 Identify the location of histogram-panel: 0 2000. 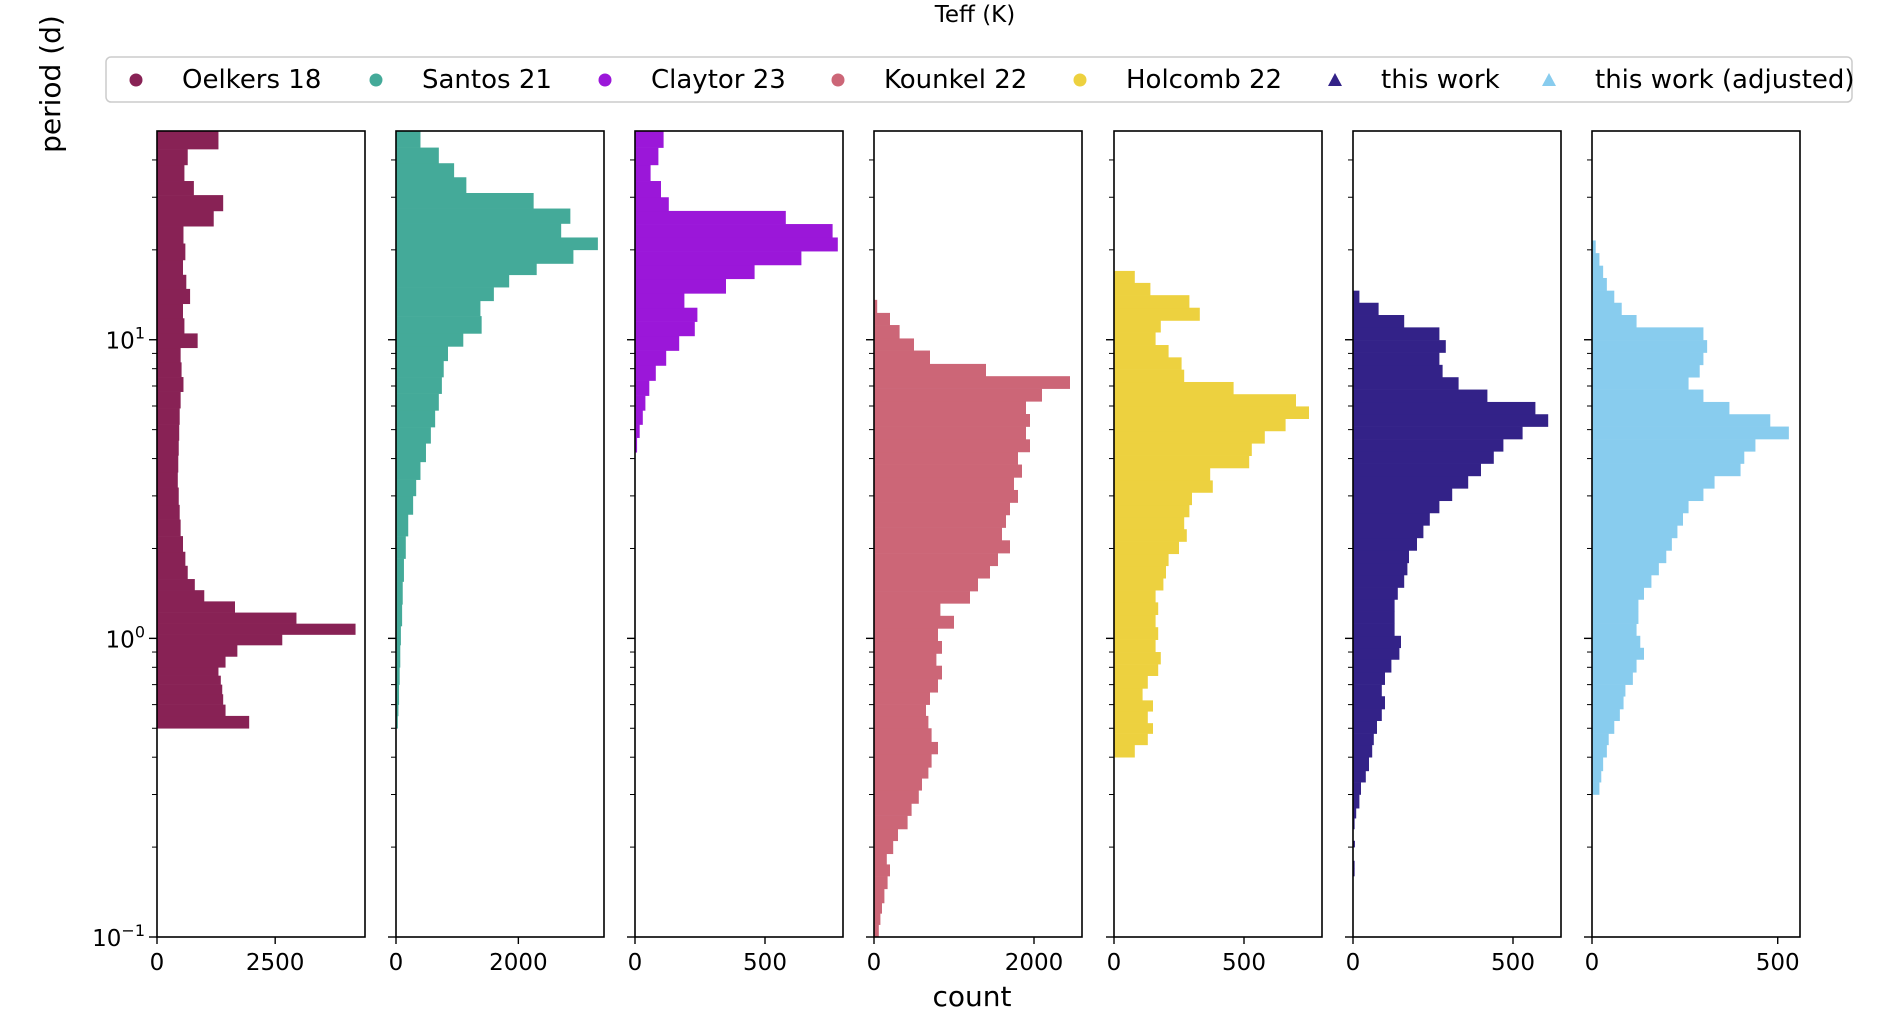
(974, 553).